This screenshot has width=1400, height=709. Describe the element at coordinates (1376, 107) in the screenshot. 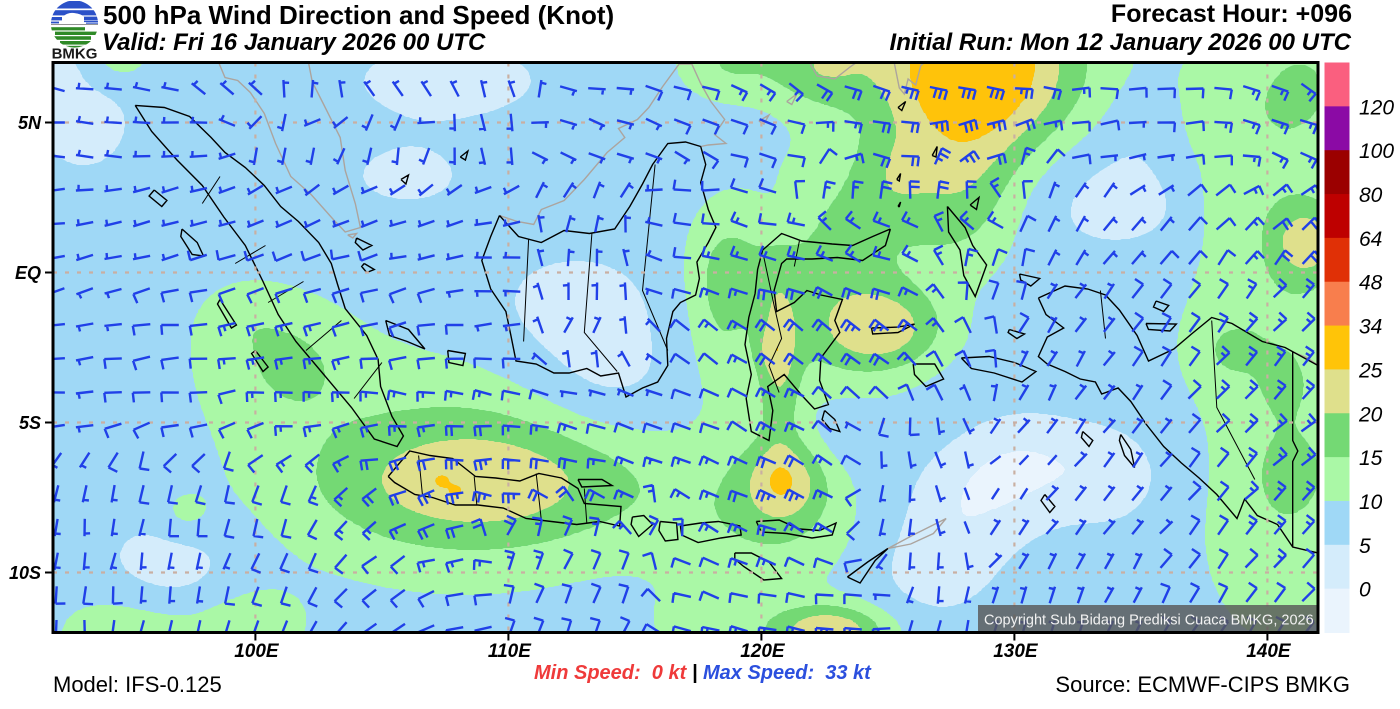

I see `svg-text: 120` at that location.